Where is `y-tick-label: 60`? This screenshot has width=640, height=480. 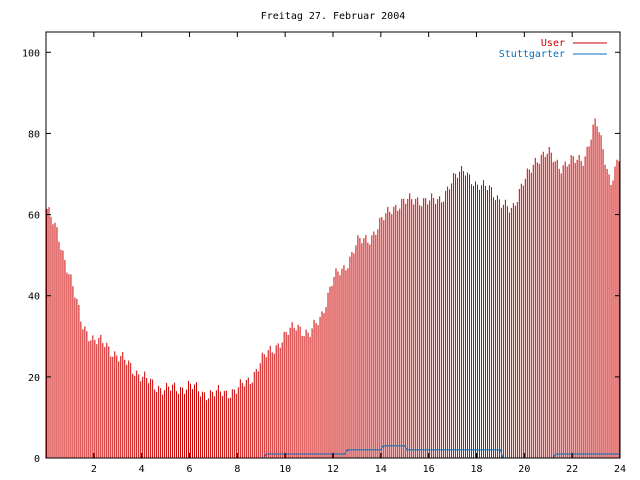 y-tick-label: 60 is located at coordinates (34, 216).